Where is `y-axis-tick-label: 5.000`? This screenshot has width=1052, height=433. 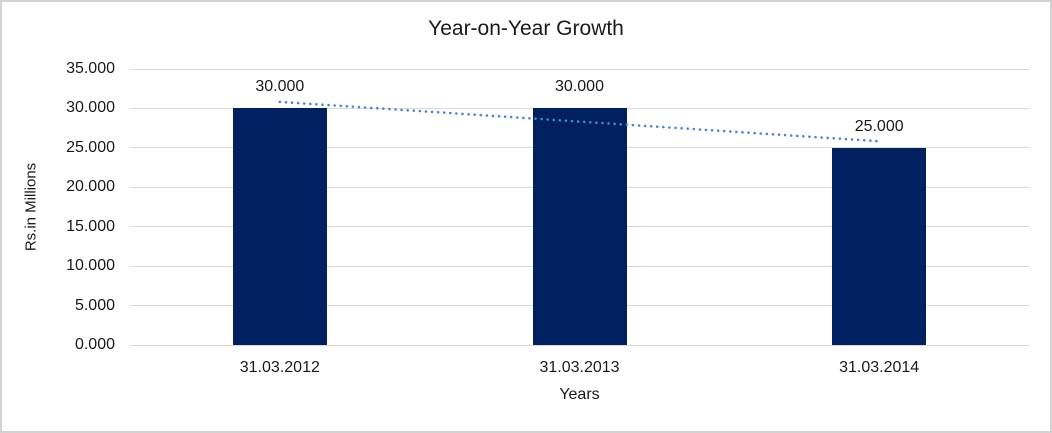
y-axis-tick-label: 5.000 is located at coordinates (94, 305).